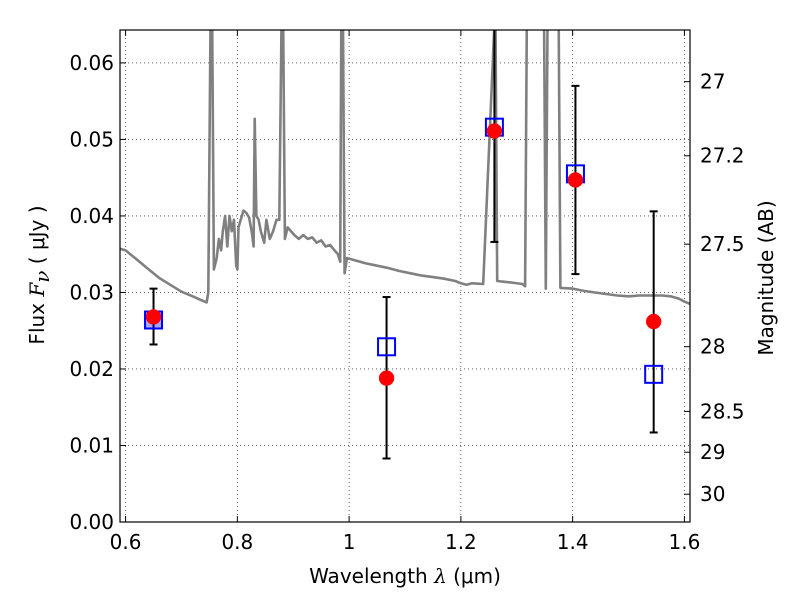  I want to click on x-axis-title-units: (μm), so click(474, 576).